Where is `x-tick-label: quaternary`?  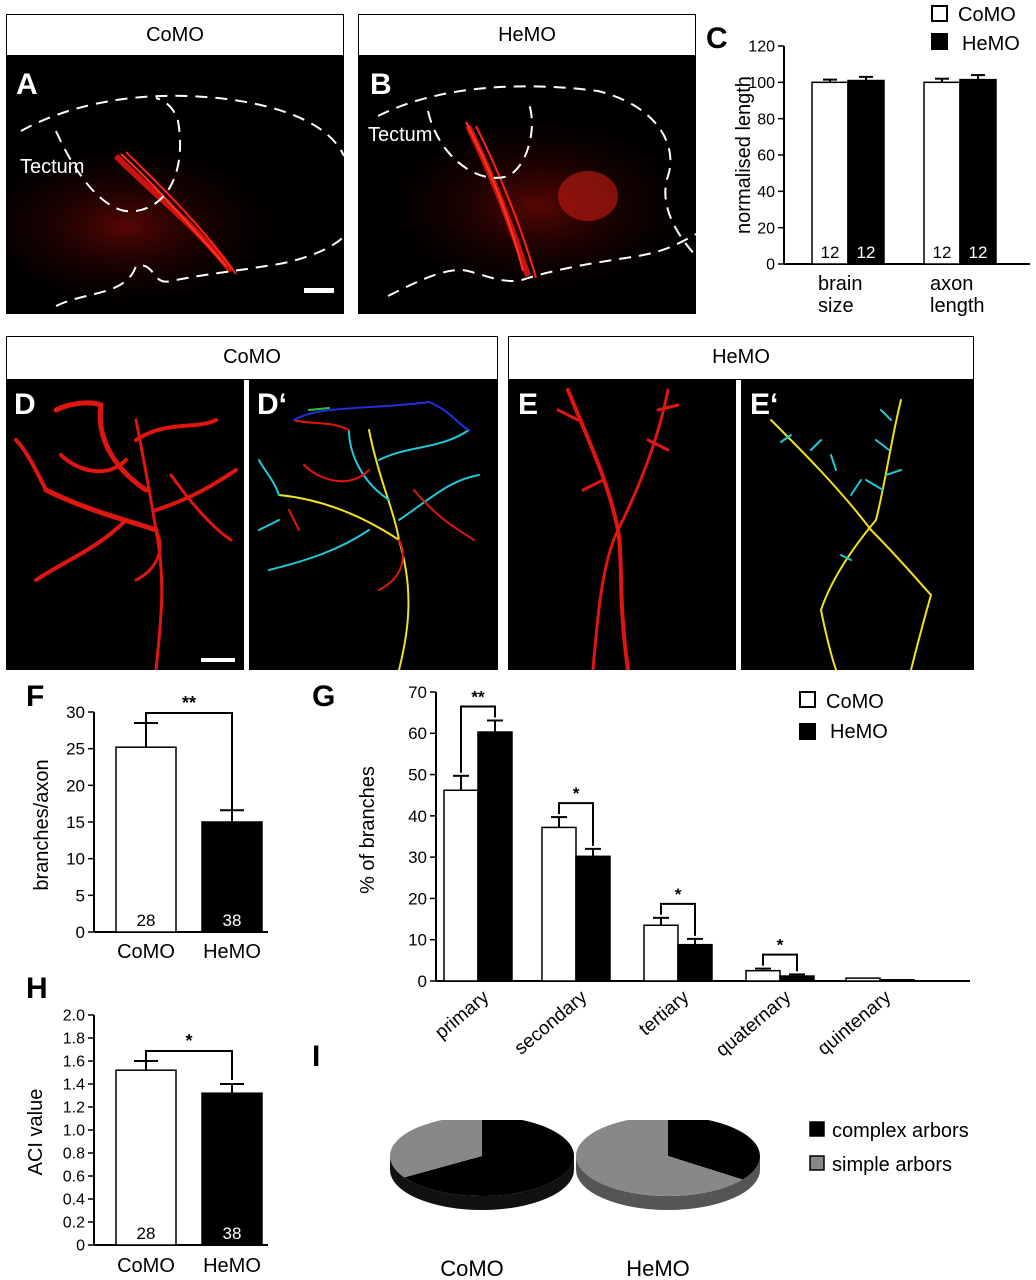
x-tick-label: quaternary is located at coordinates (753, 1023).